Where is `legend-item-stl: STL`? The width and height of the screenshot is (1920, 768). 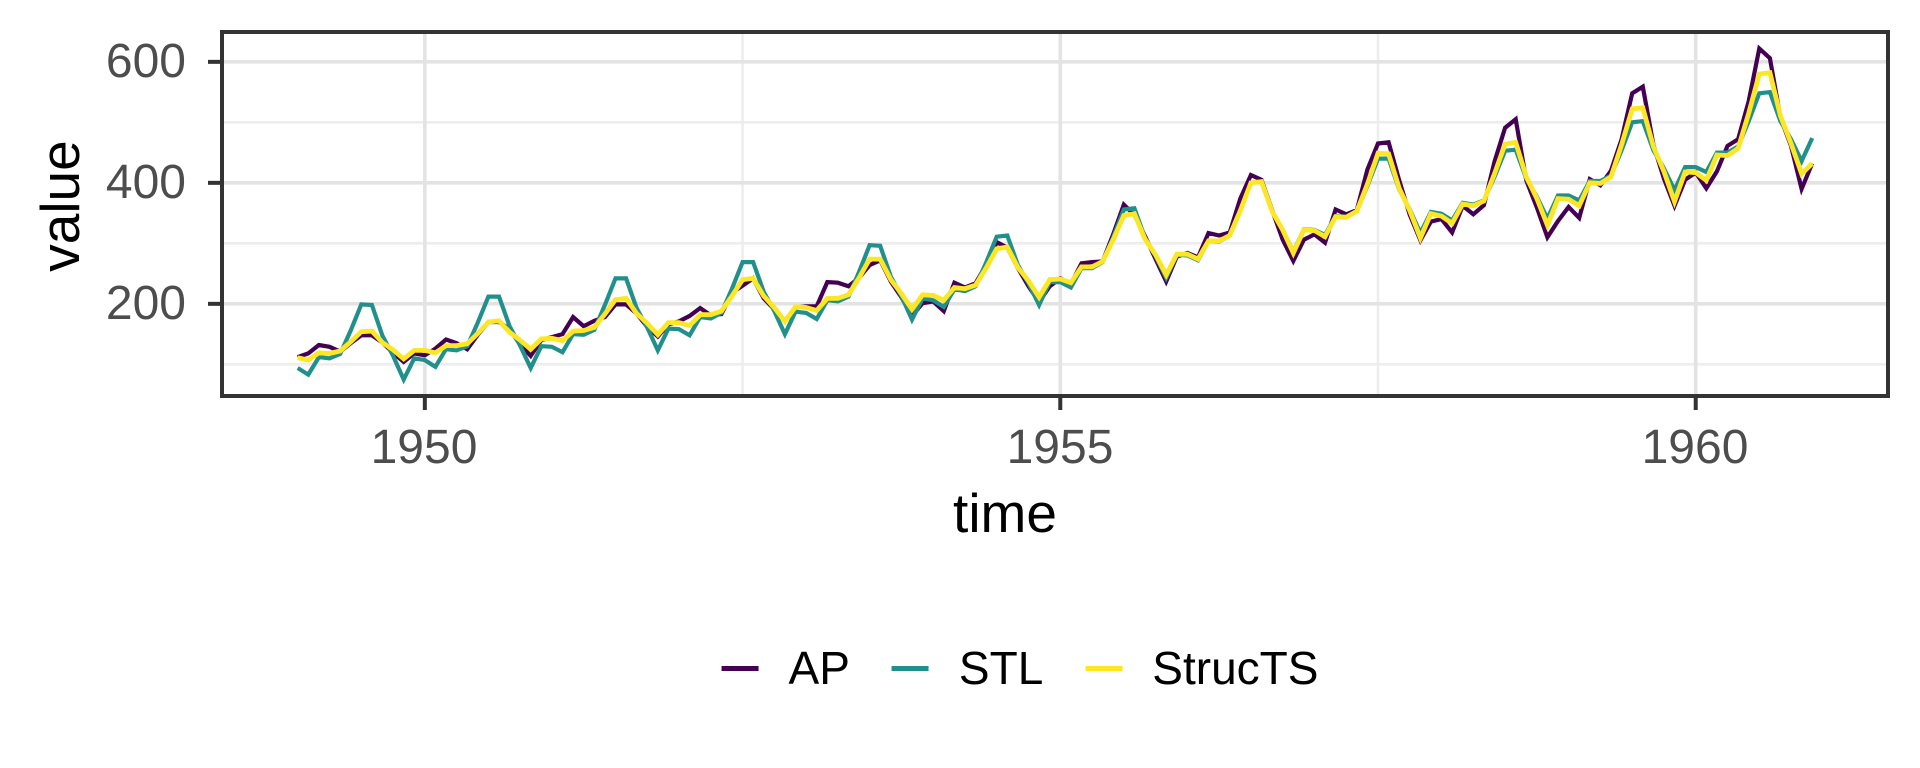
legend-item-stl: STL is located at coordinates (967, 668).